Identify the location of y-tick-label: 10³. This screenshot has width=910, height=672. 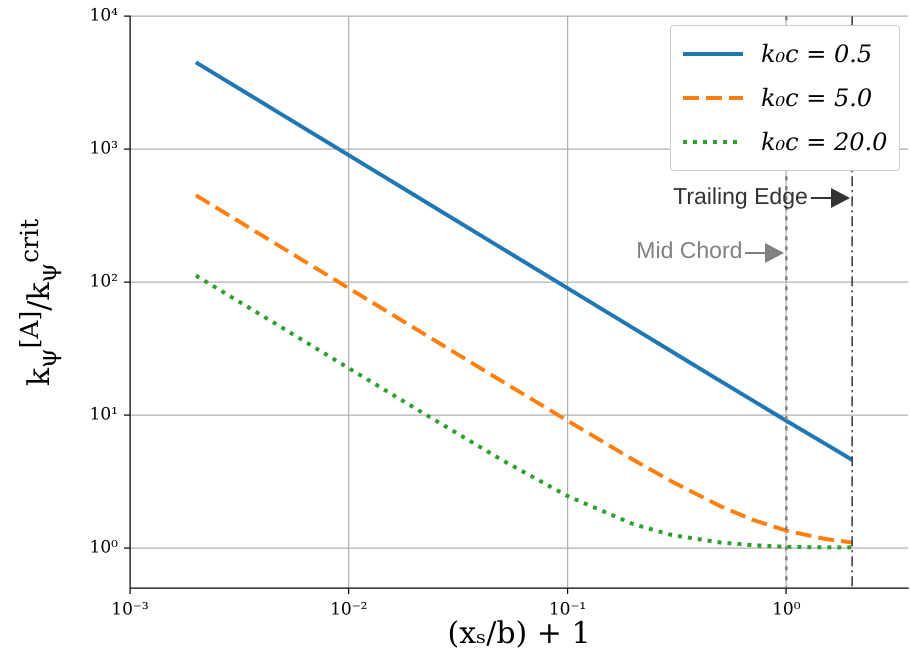
(104, 148).